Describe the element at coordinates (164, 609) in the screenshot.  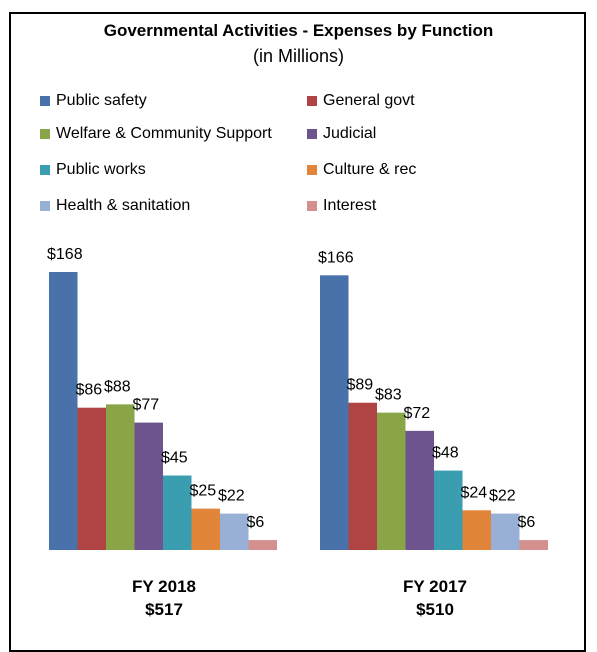
I see `panel-total-label: $517` at that location.